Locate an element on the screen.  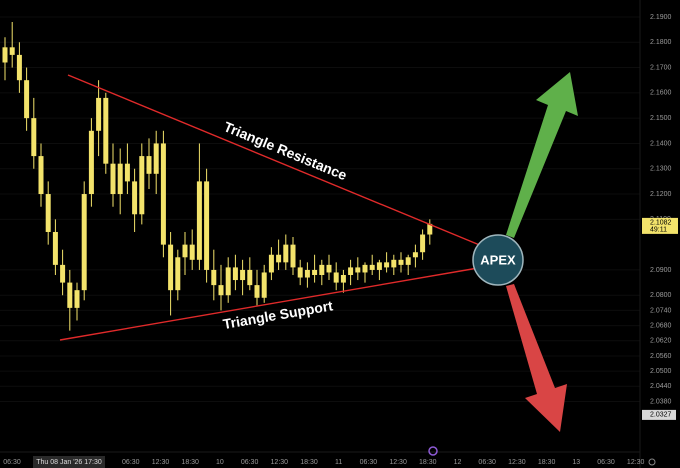
x-tick-label: 13 is located at coordinates (576, 462).